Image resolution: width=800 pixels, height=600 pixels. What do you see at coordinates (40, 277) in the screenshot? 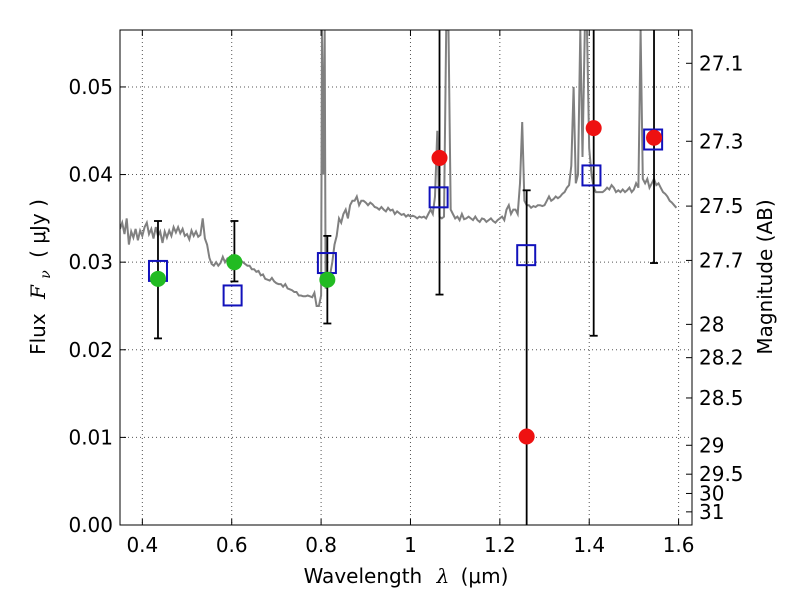
I see `y-axis-label: Flux F ν ( μJy )` at bounding box center [40, 277].